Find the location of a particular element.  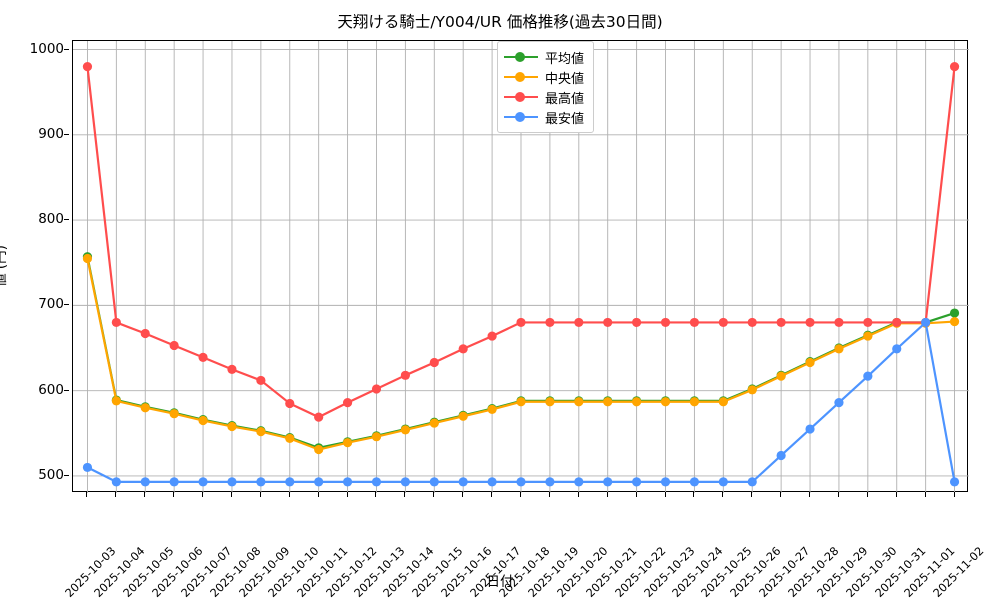

y-axis-ticks: 500 600 700 800 900 1000 is located at coordinates (34, 266).